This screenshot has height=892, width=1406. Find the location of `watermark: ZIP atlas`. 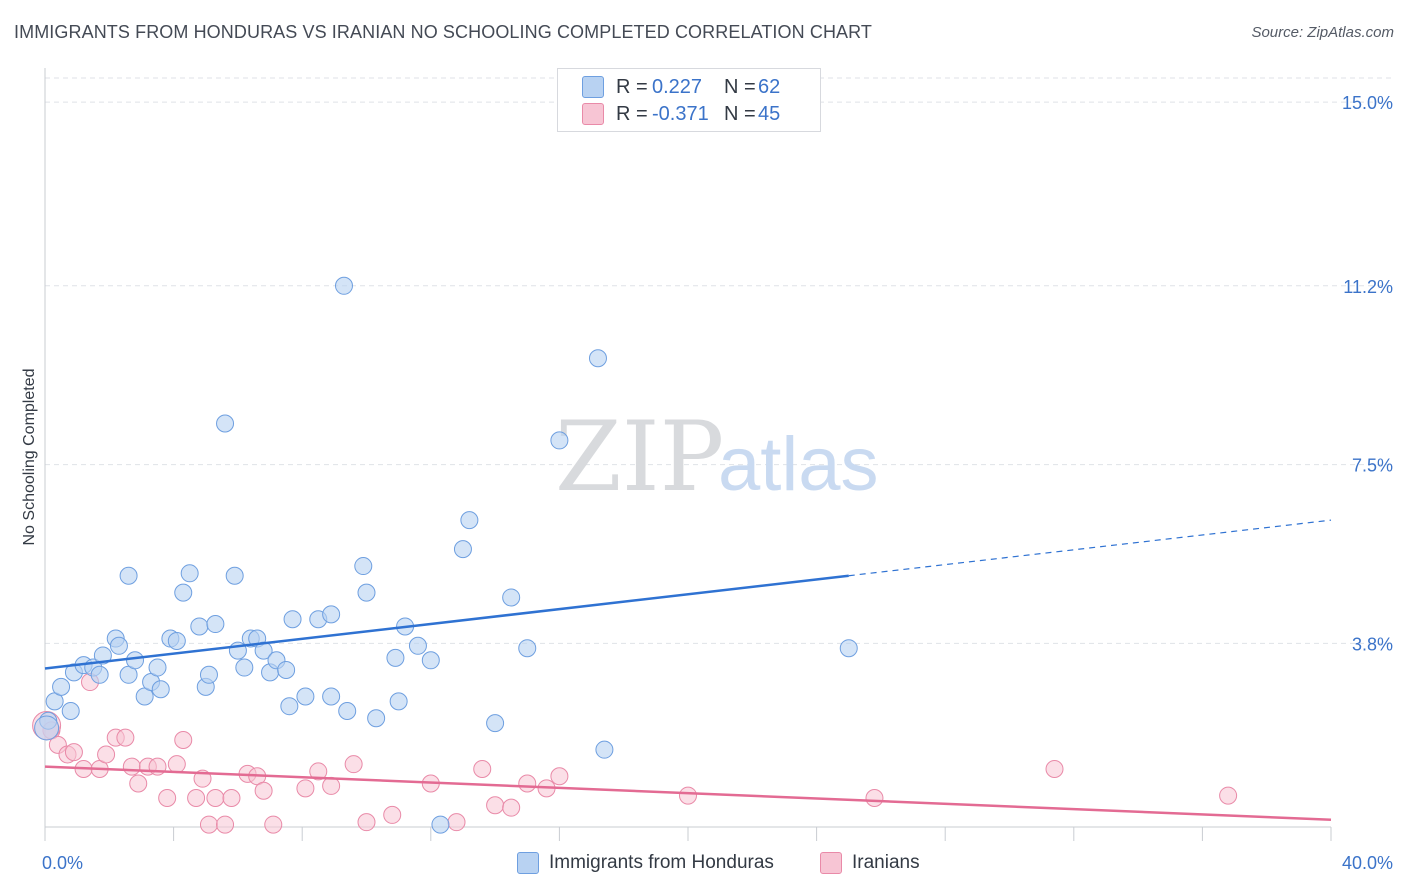

watermark: ZIP atlas is located at coordinates (717, 457).